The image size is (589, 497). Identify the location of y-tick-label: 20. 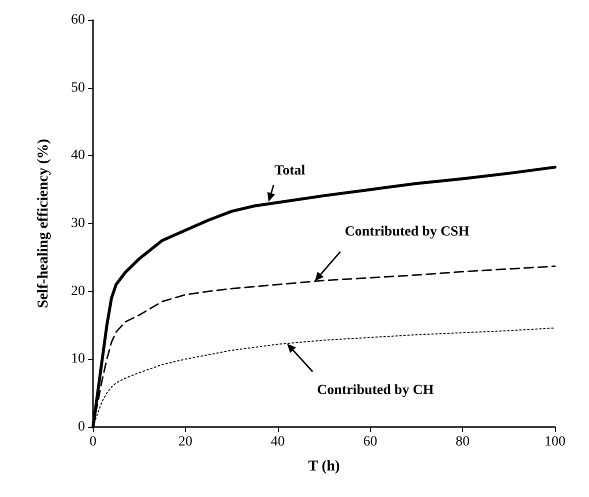
(78, 291).